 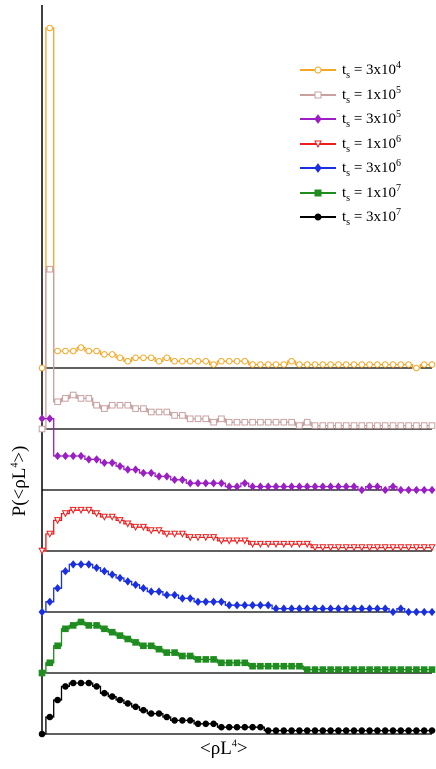 I want to click on legend-label: ts = 3x107, so click(x=372, y=217).